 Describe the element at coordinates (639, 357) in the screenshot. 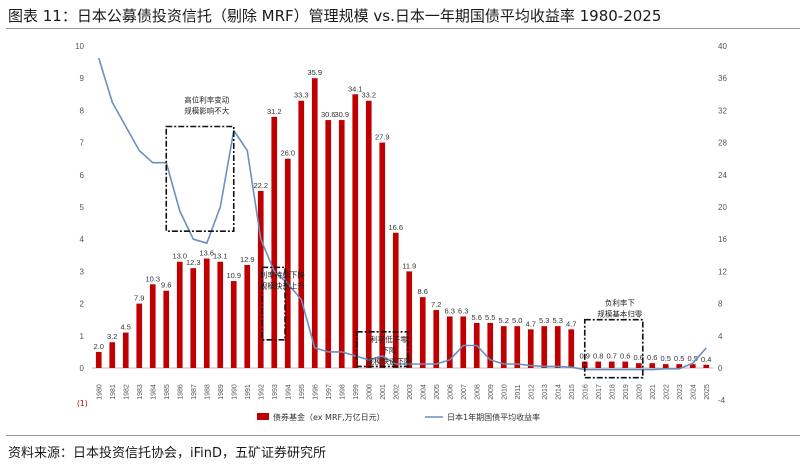

I see `bar-data-label: 0.6` at that location.